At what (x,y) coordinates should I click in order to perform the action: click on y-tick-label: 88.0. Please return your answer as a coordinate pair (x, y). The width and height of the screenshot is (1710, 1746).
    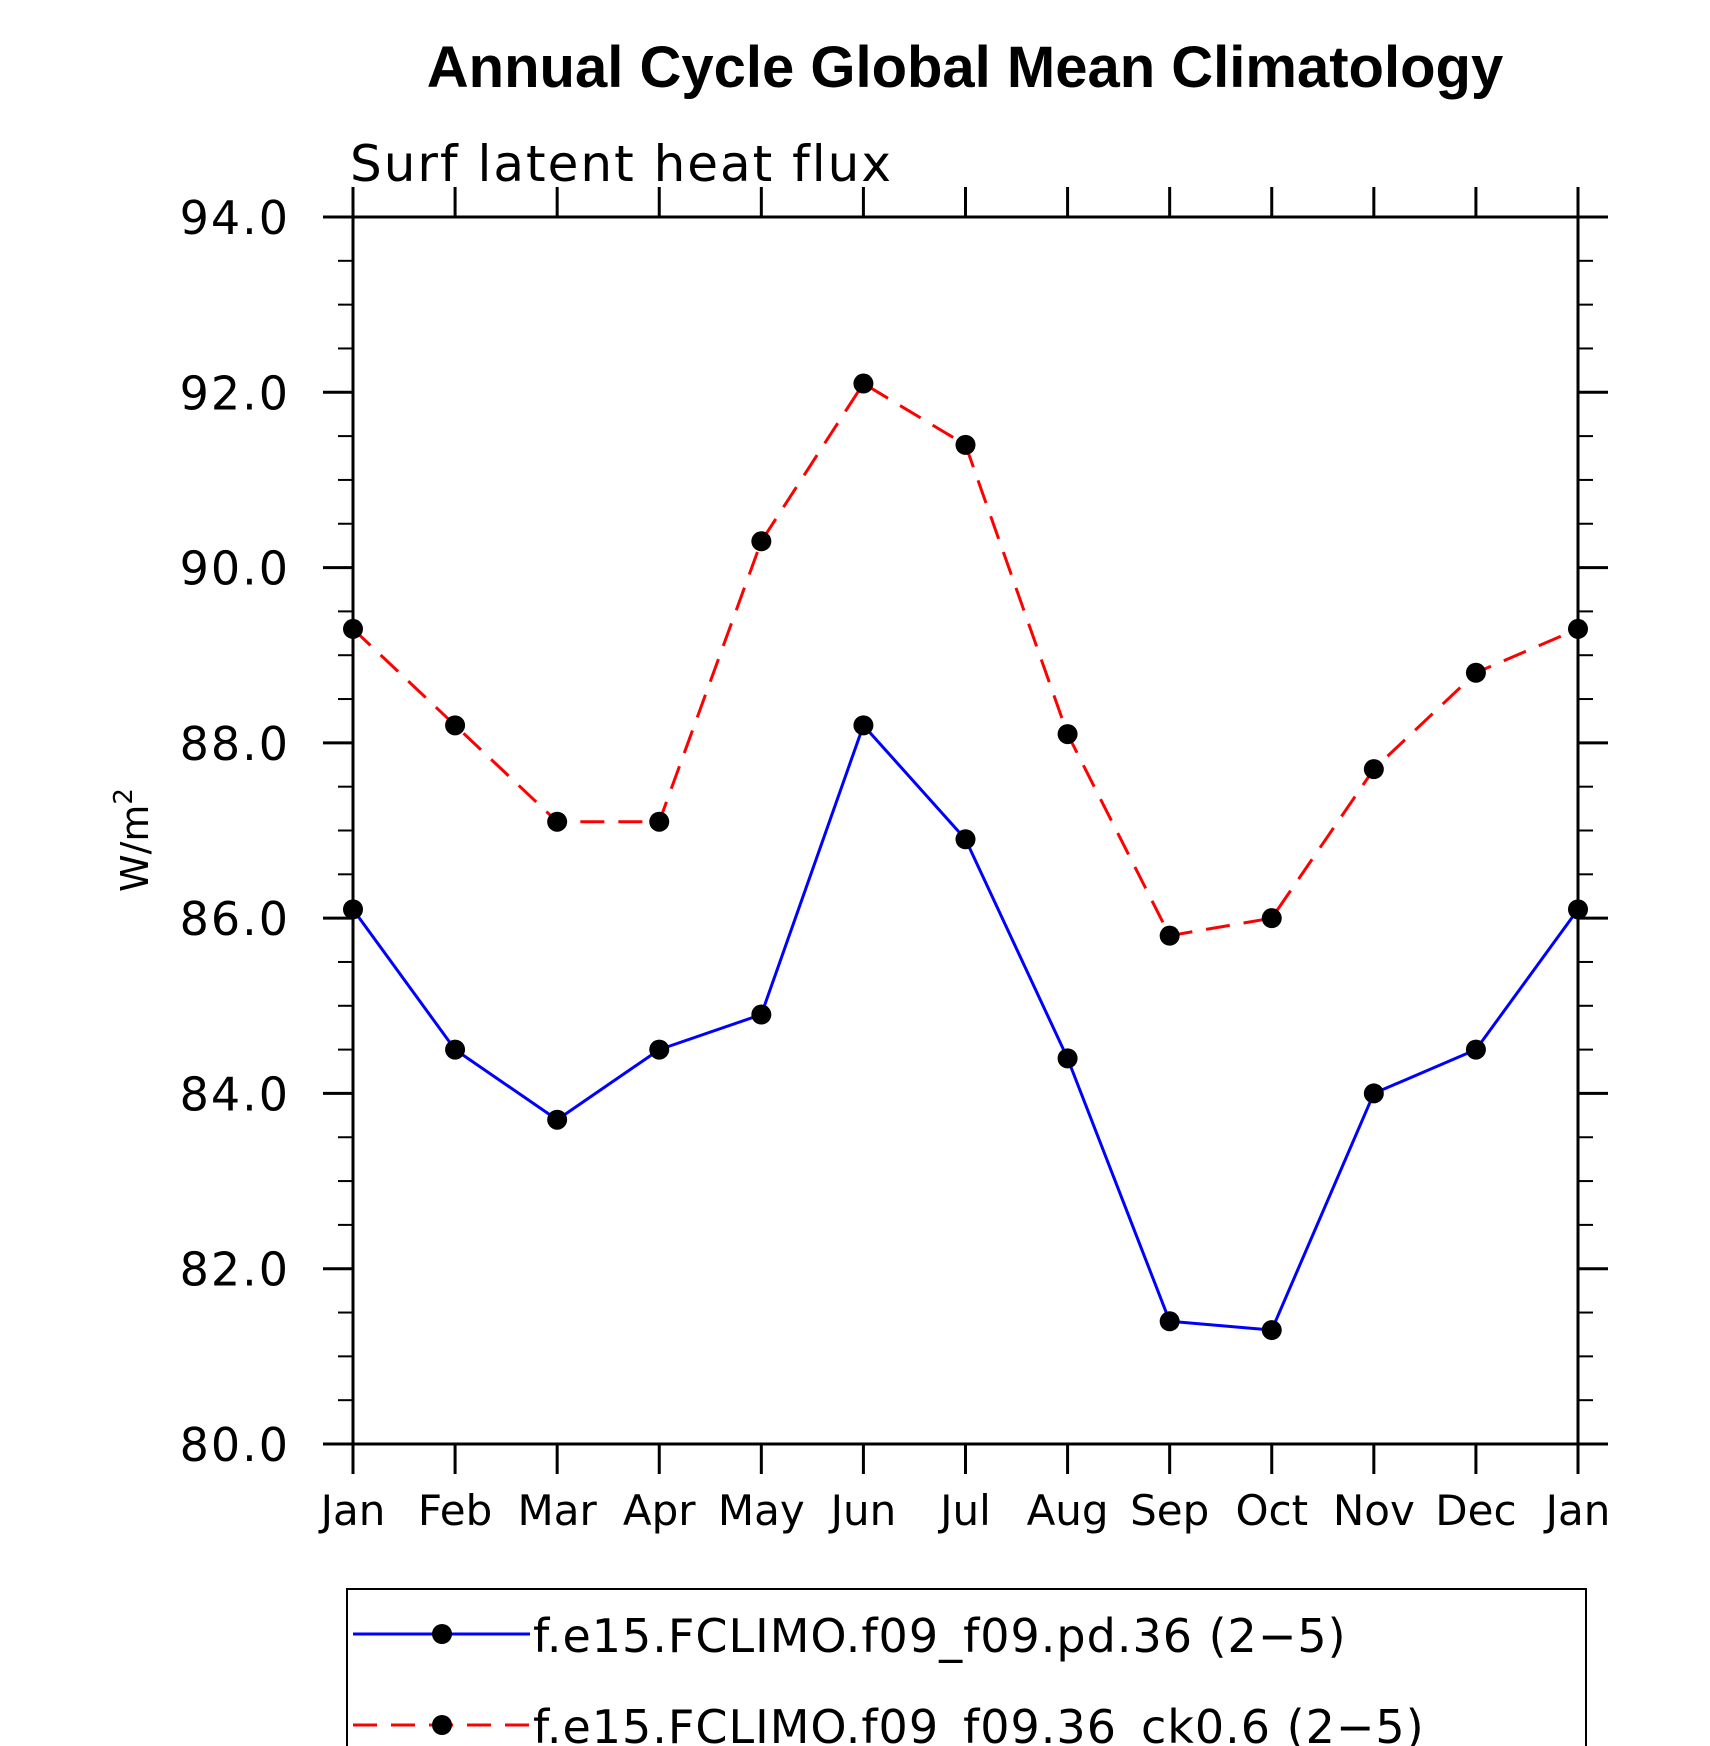
    Looking at the image, I should click on (235, 744).